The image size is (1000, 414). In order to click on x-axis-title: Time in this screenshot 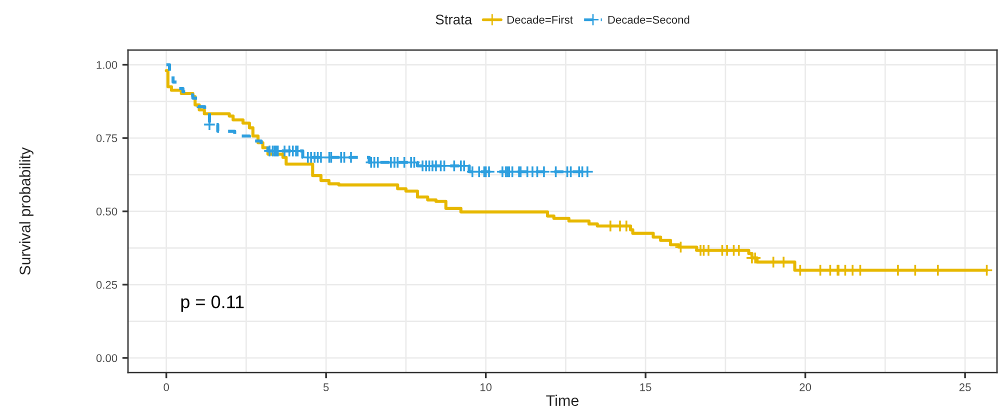, I will do `click(562, 400)`.